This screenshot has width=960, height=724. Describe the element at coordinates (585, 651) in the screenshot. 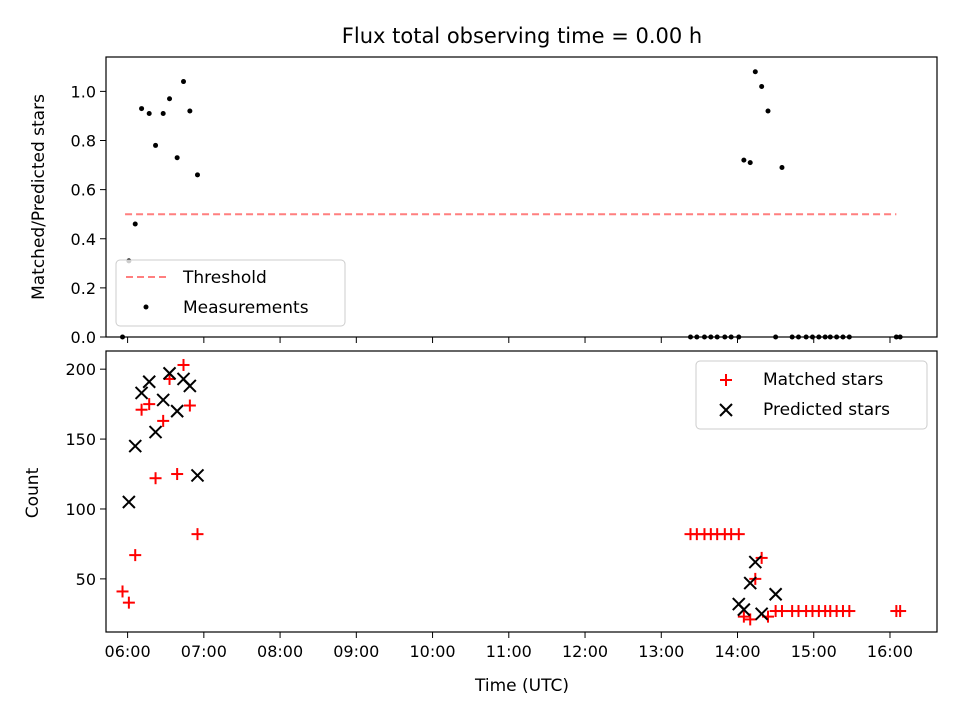

I see `x-tick-label: 12:00` at that location.